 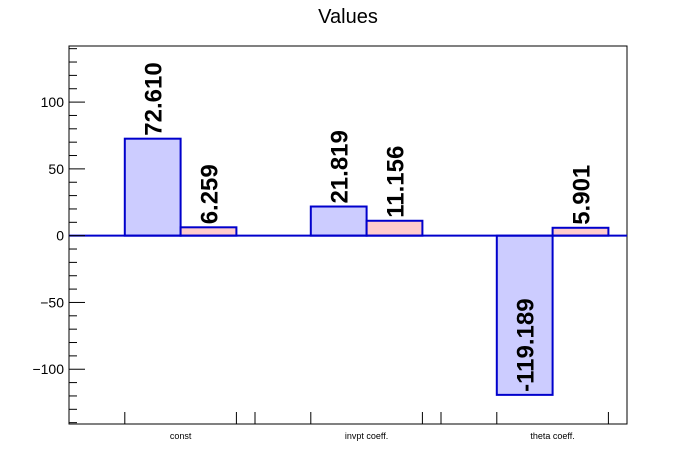 What do you see at coordinates (56, 169) in the screenshot?
I see `y-tick-label: 50` at bounding box center [56, 169].